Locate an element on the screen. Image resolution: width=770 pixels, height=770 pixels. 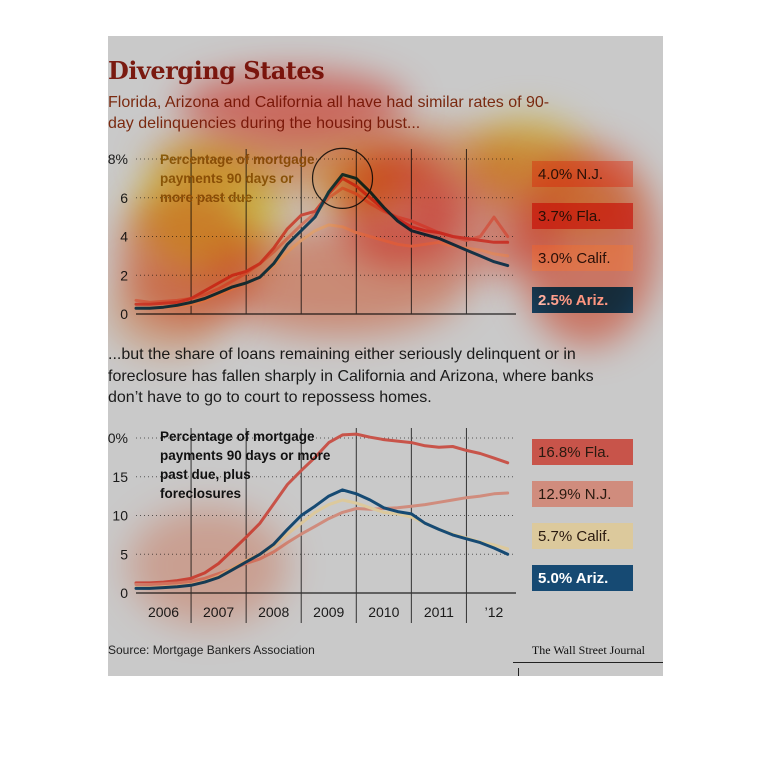
x-tick-label: 2008 is located at coordinates (273, 612).